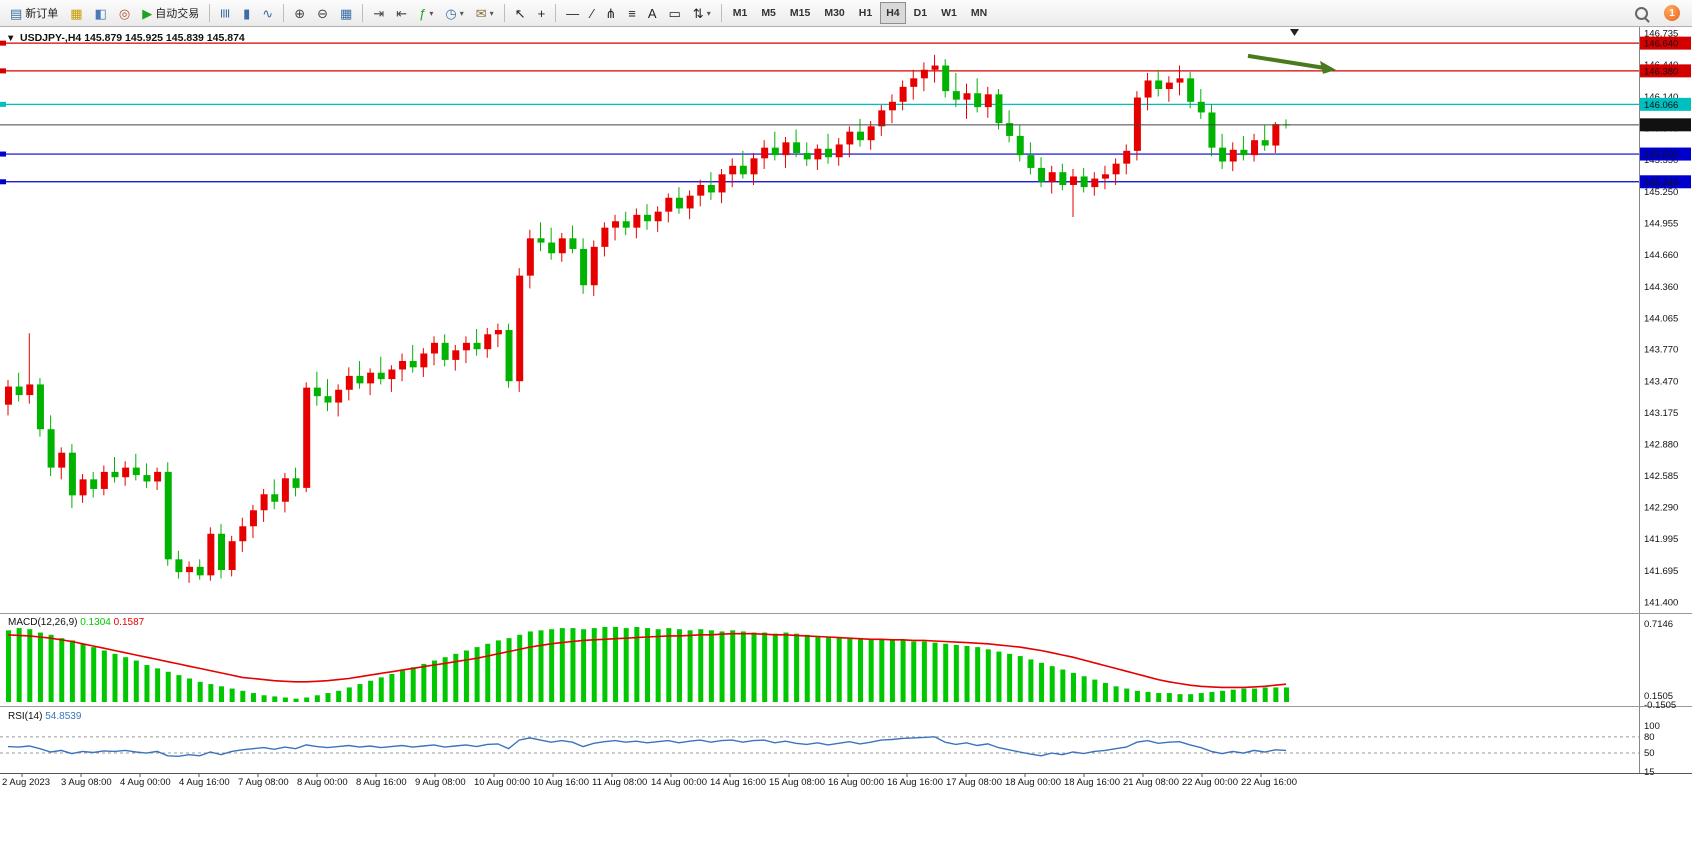 This screenshot has width=1692, height=856. I want to click on search-button, so click(1641, 13).